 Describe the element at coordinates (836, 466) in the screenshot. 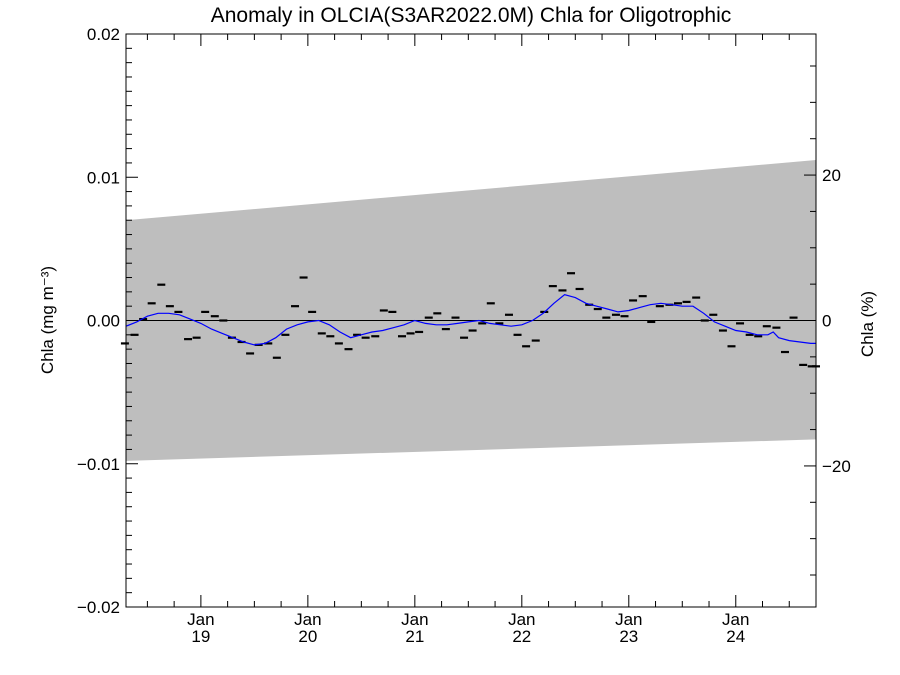

I see `y2-tick-label: −20` at that location.